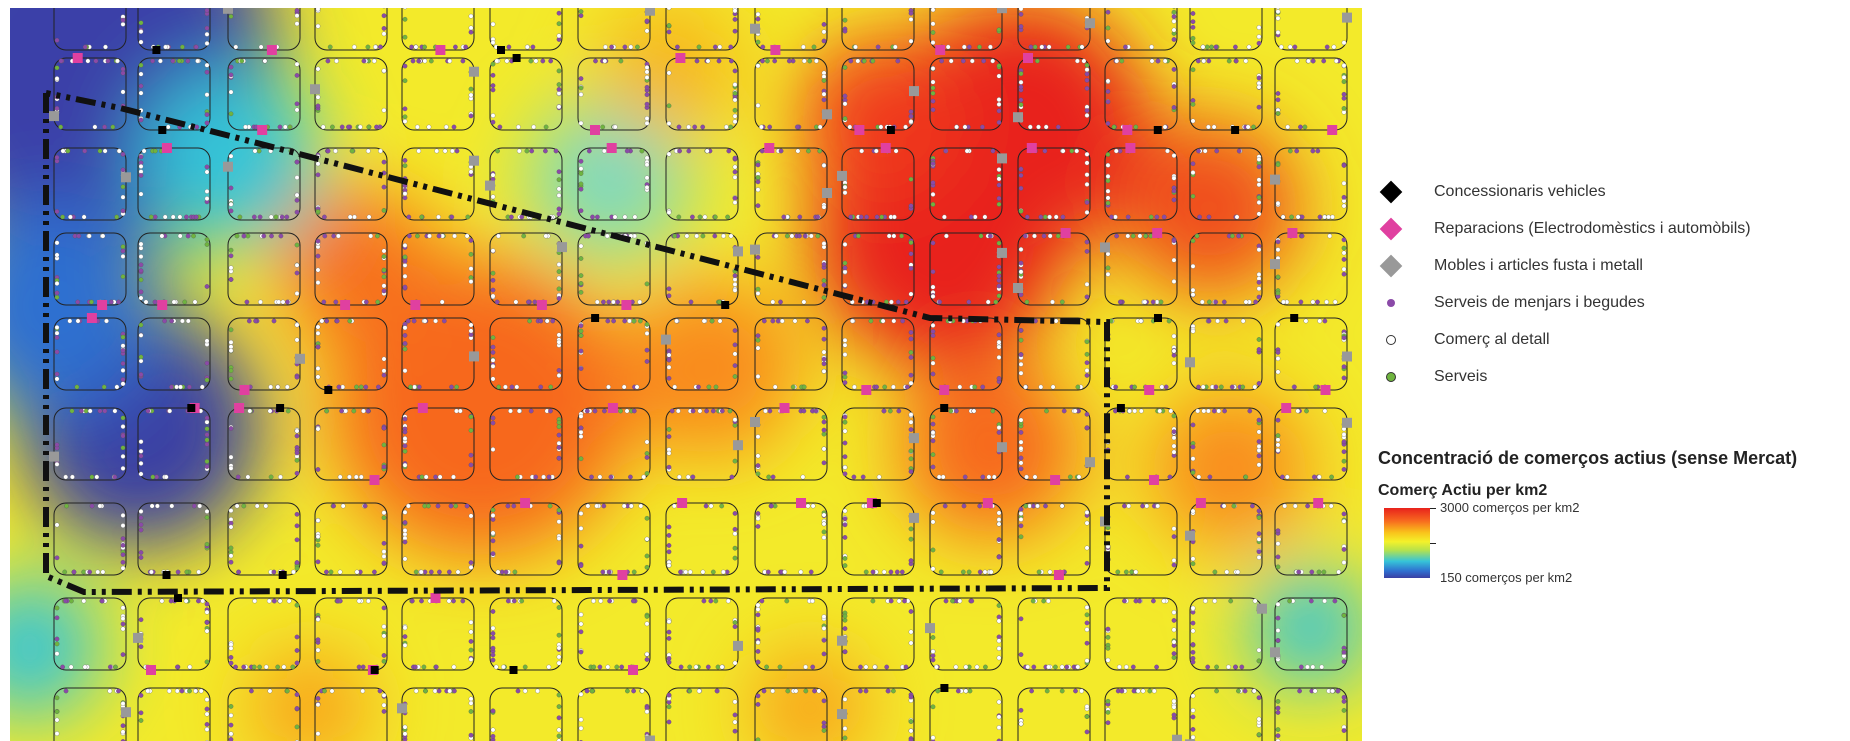 This screenshot has width=1850, height=741. What do you see at coordinates (1538, 265) in the screenshot?
I see `legend-label: Mobles i articles fusta i metall` at bounding box center [1538, 265].